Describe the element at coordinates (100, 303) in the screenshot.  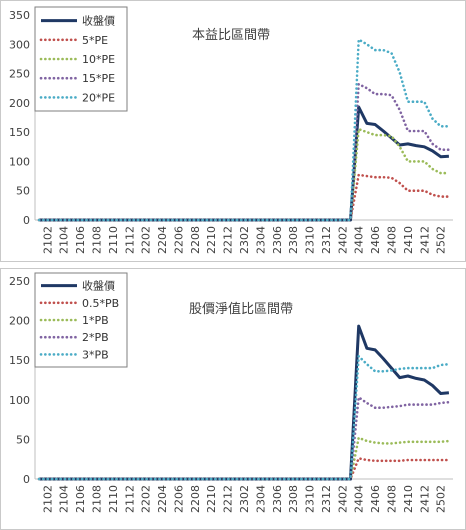
I see `legend-label: 0.5*PB` at that location.